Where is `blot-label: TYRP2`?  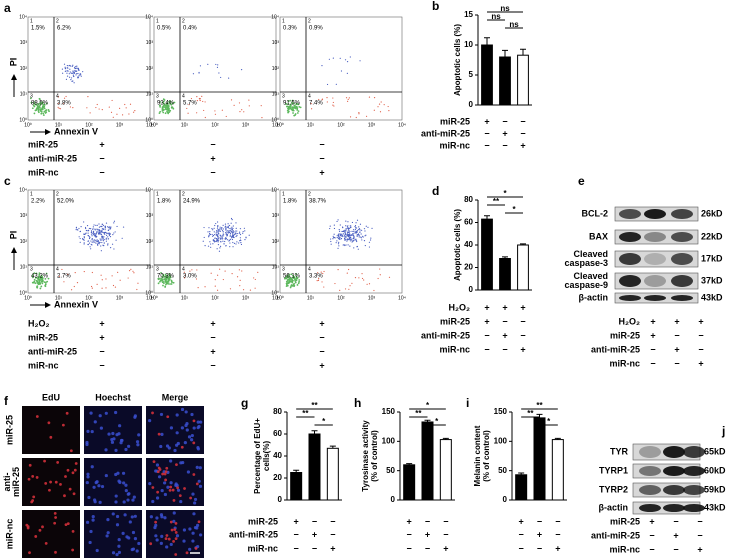
blot-label: TYRP2 is located at coordinates (613, 489).